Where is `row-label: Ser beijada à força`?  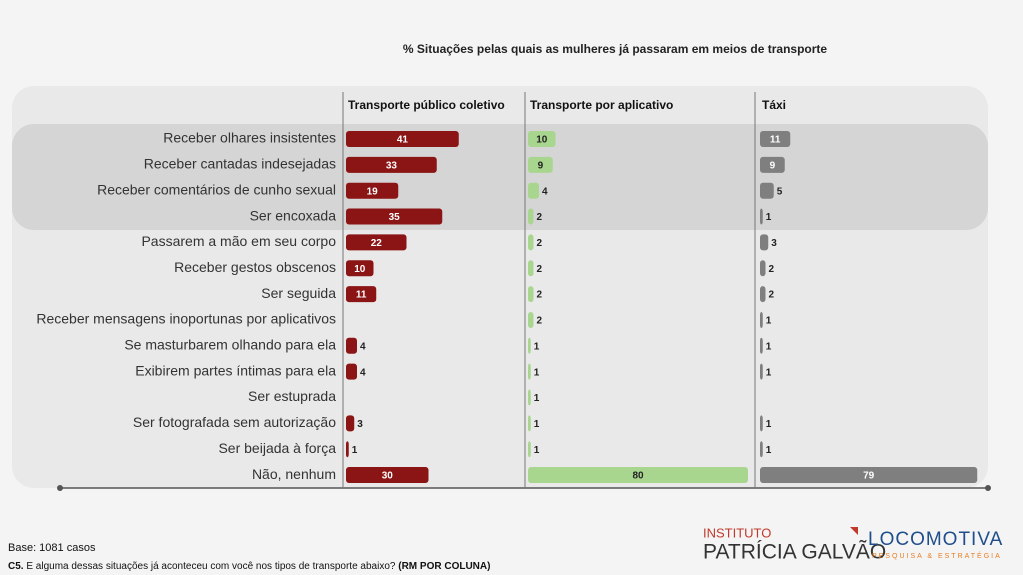 row-label: Ser beijada à força is located at coordinates (277, 448).